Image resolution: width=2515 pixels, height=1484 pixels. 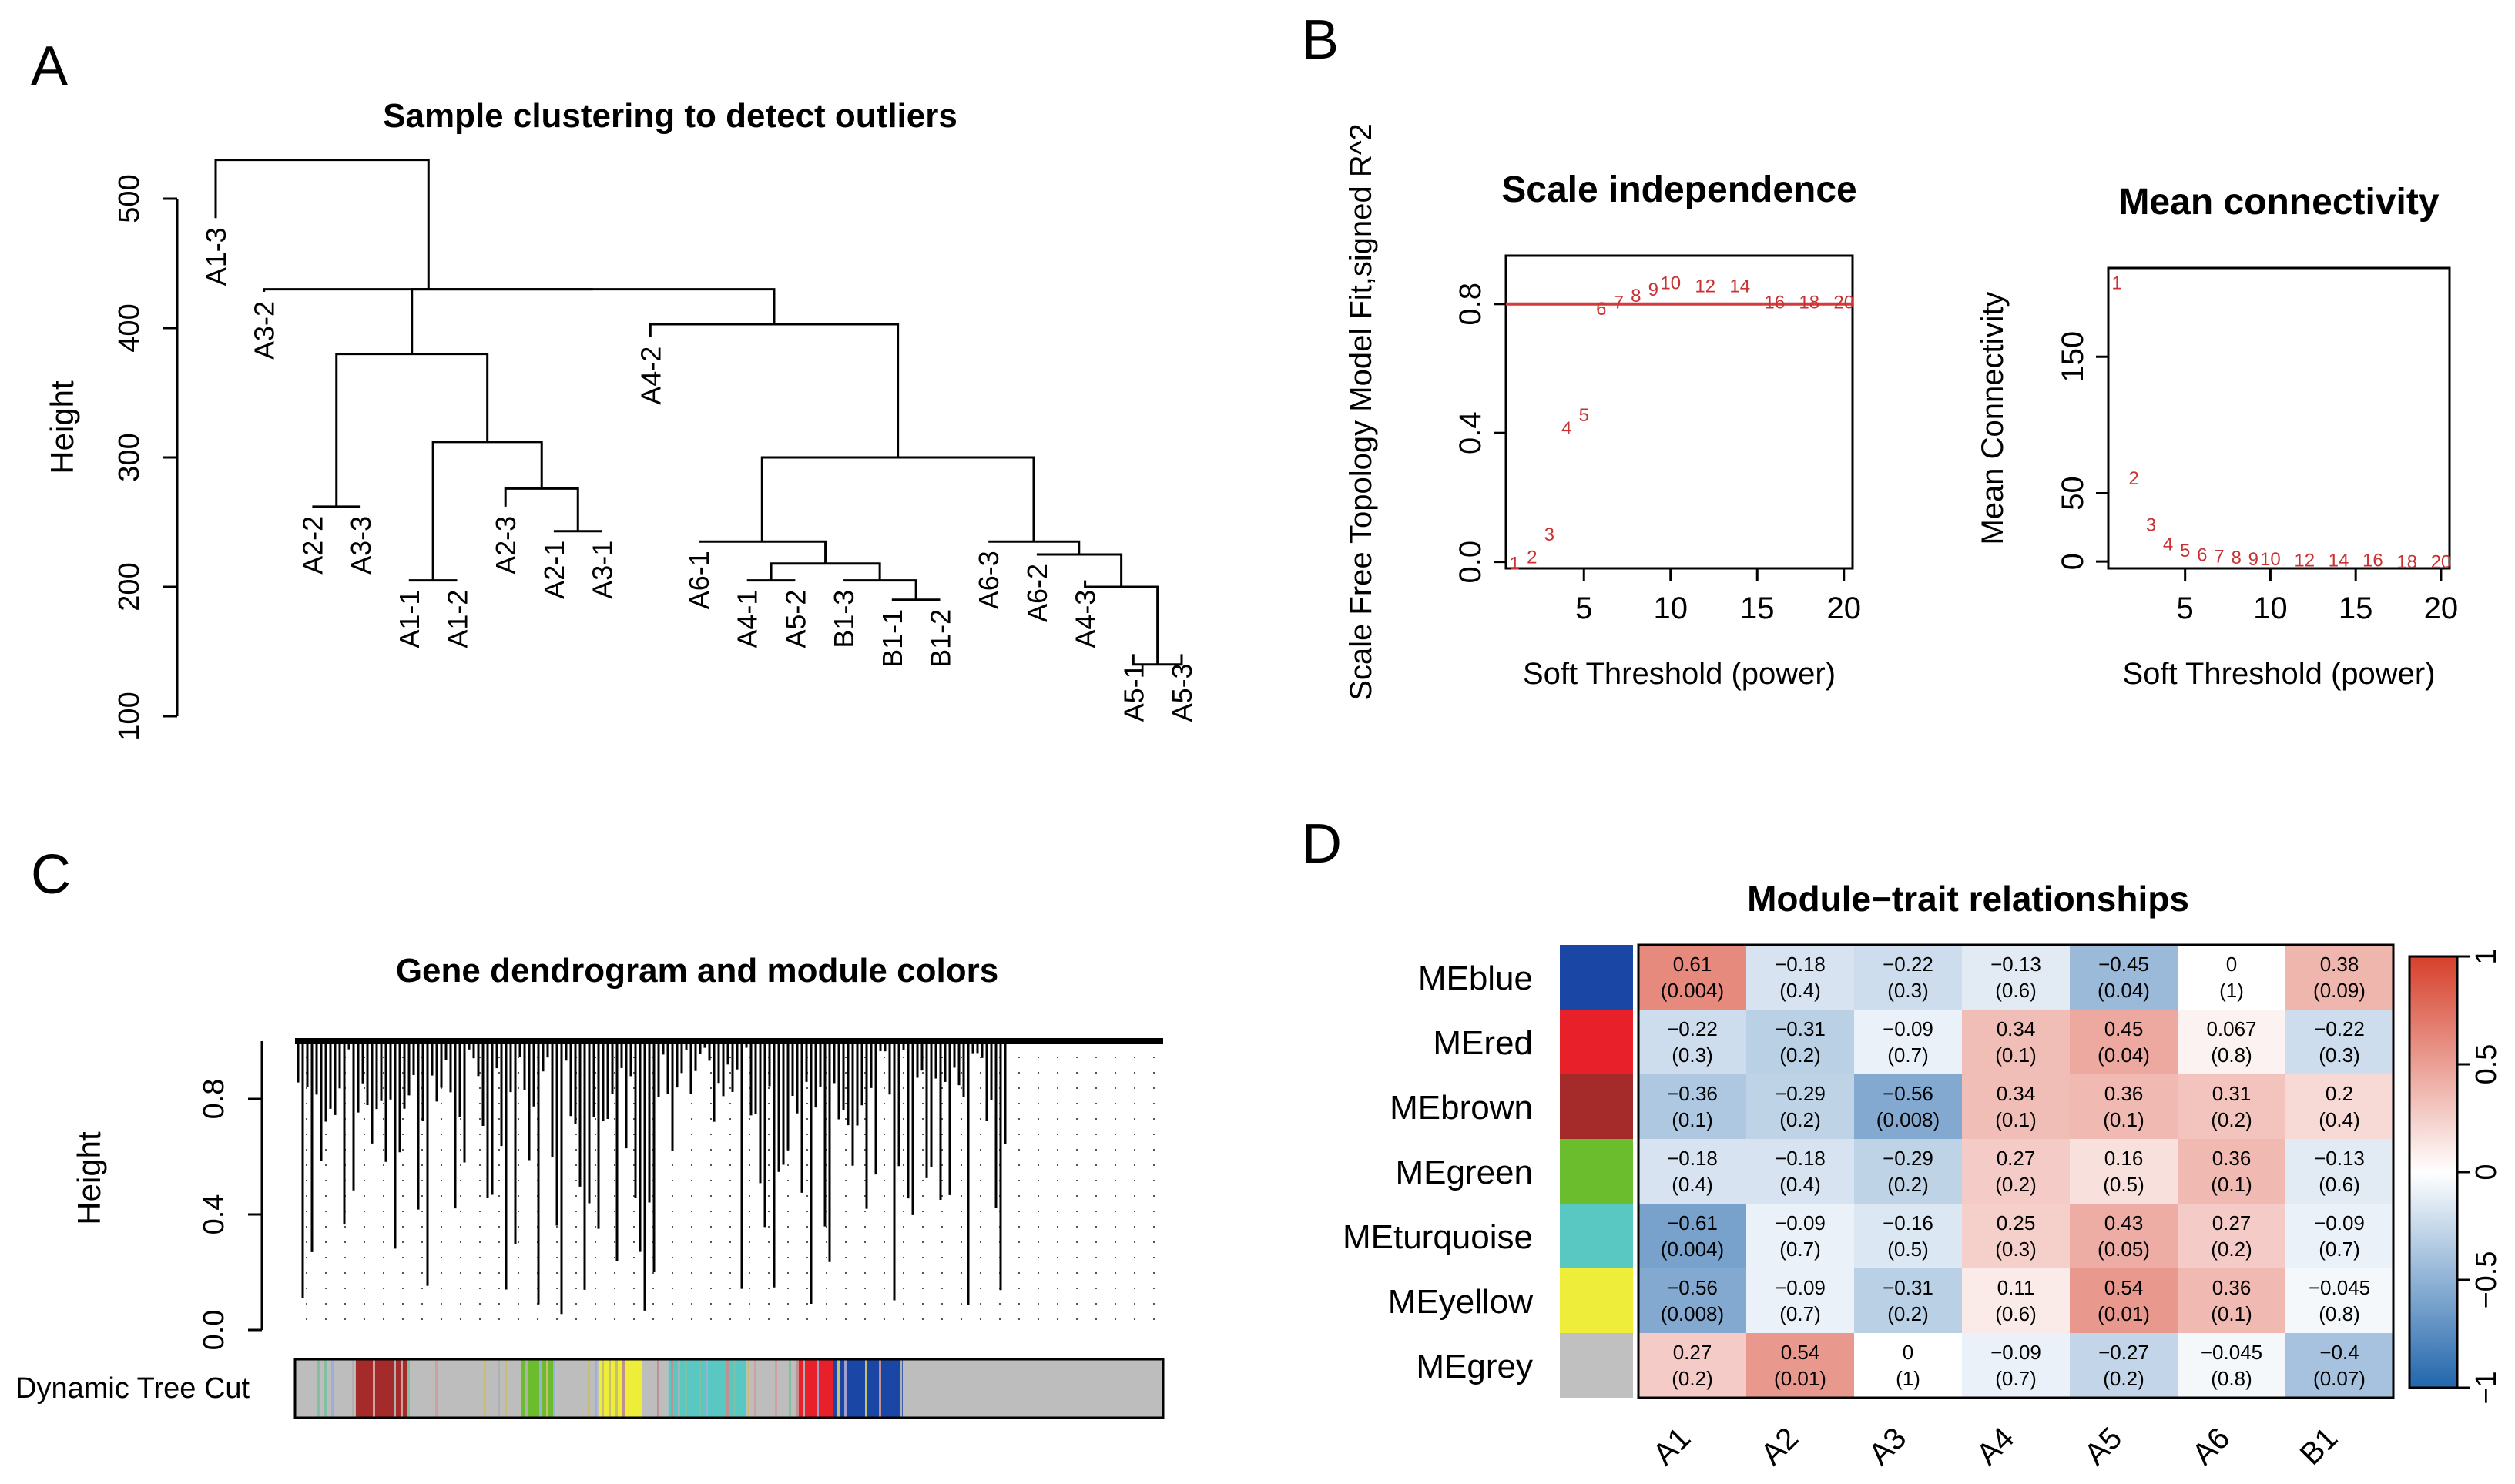 What do you see at coordinates (2134, 478) in the screenshot?
I see `data-point-label: 2` at bounding box center [2134, 478].